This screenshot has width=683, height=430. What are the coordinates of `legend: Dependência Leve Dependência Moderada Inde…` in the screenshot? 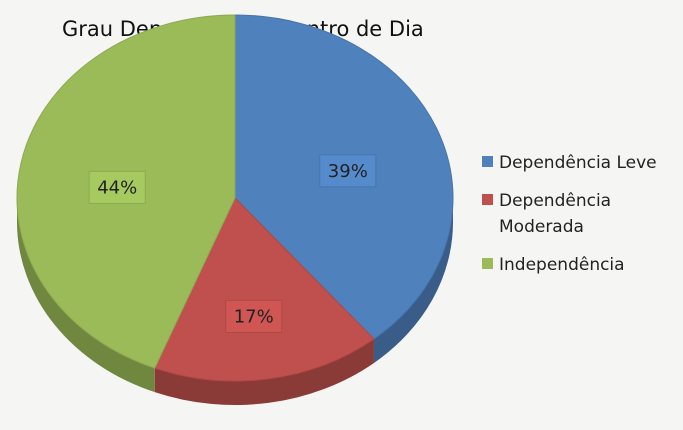 It's located at (579, 220).